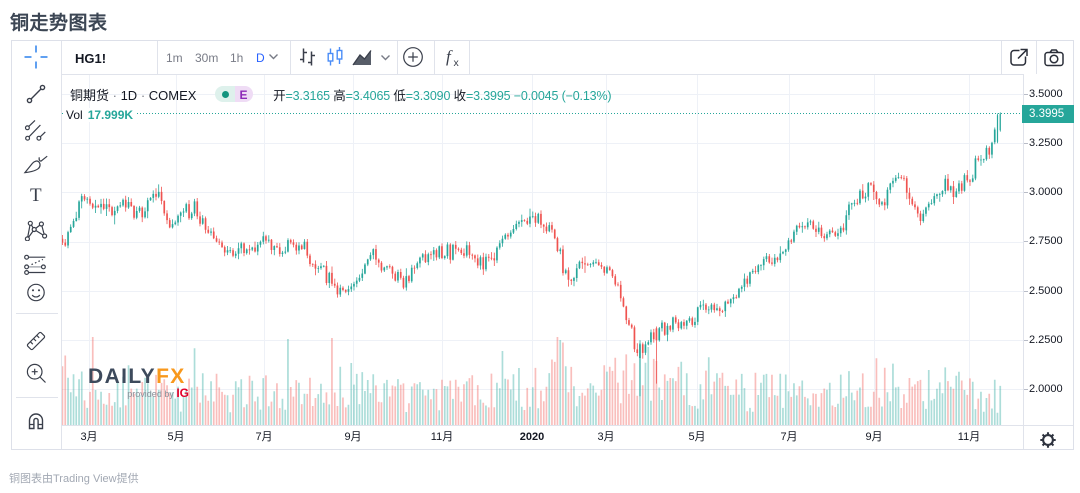 This screenshot has width=1080, height=493. I want to click on svg-text: x, so click(457, 63).